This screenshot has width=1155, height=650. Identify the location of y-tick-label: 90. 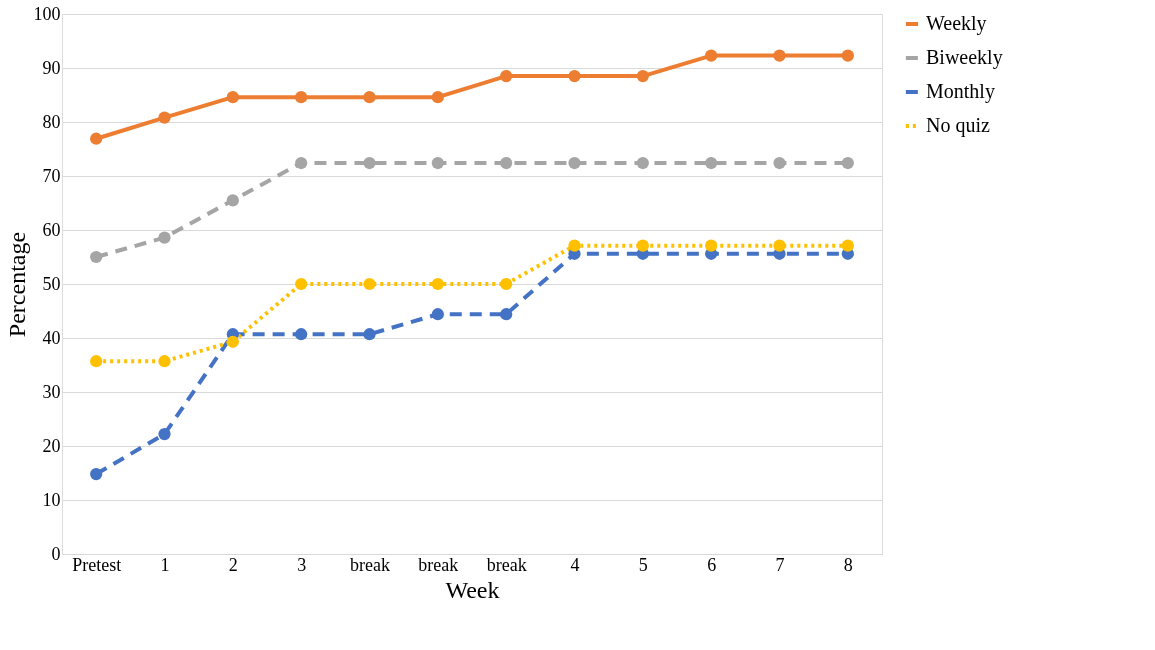
(51, 67).